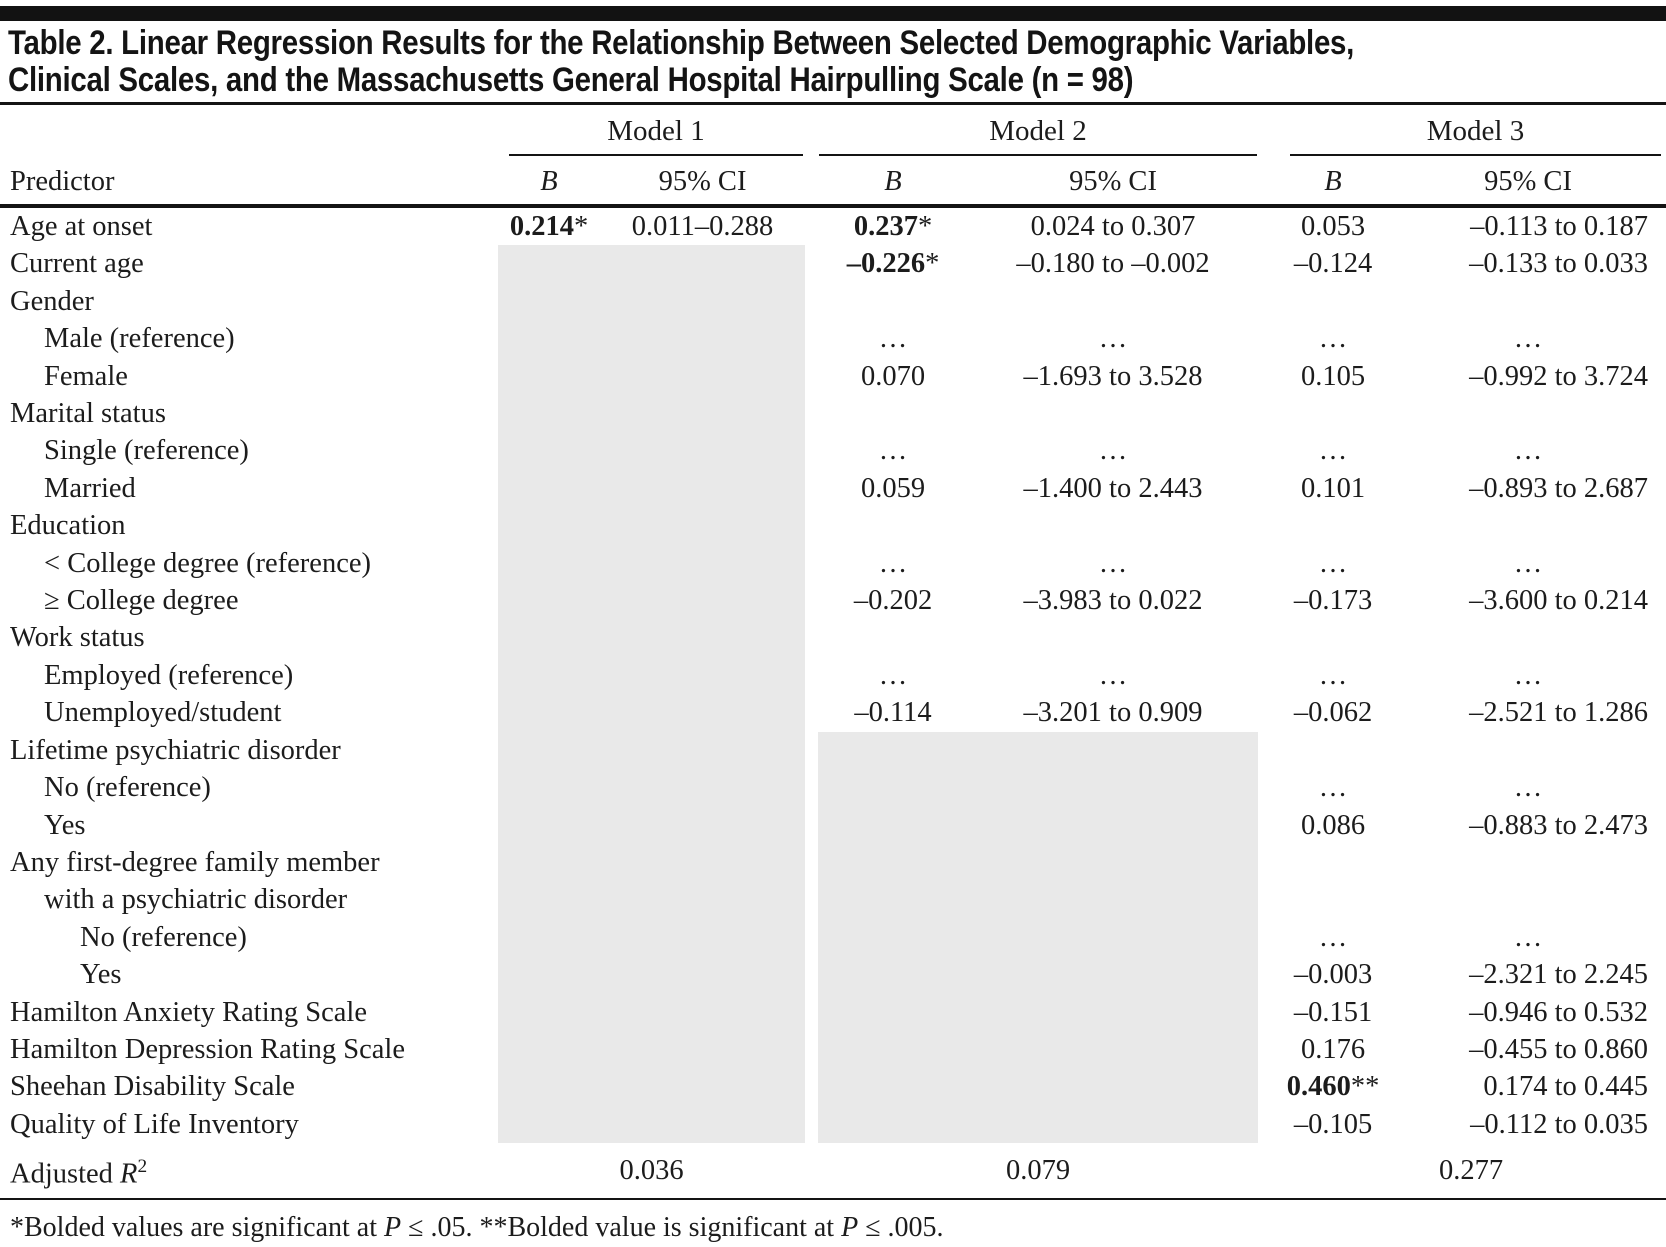 The width and height of the screenshot is (1666, 1247). What do you see at coordinates (1333, 182) in the screenshot?
I see `m3-b-header: B` at bounding box center [1333, 182].